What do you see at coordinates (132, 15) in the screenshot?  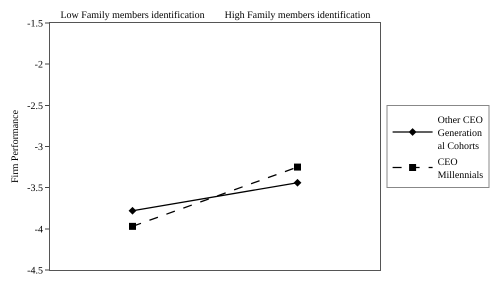 I see `x-tick-label: Low Family members identification` at bounding box center [132, 15].